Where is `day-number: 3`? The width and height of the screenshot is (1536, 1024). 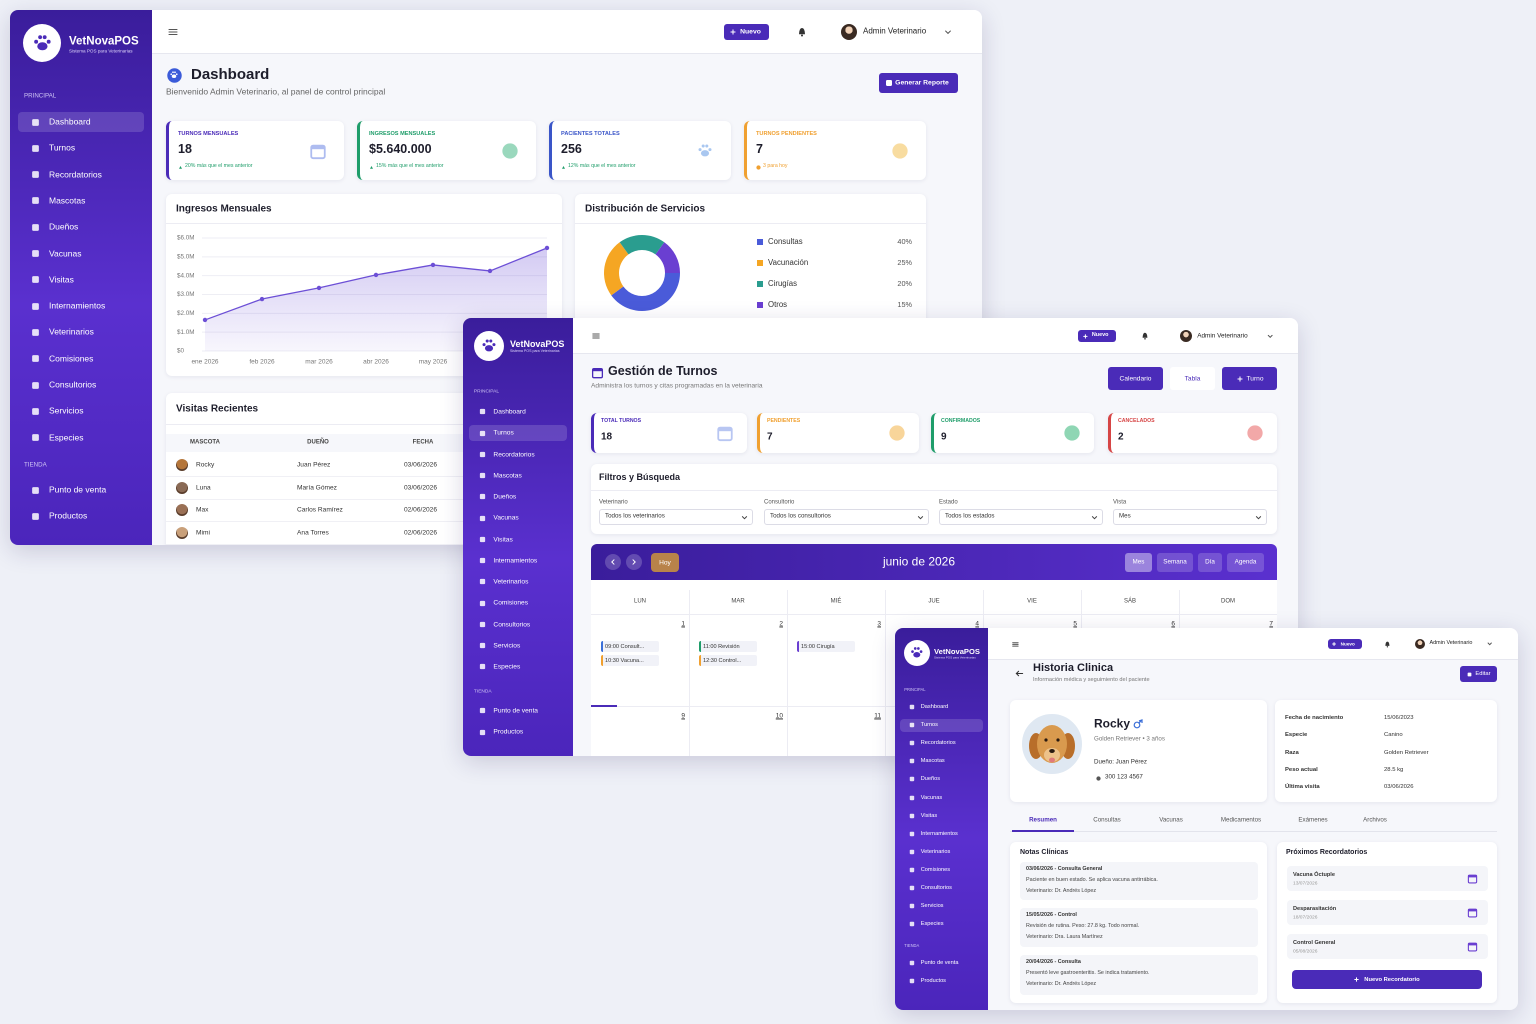 day-number: 3 is located at coordinates (879, 624).